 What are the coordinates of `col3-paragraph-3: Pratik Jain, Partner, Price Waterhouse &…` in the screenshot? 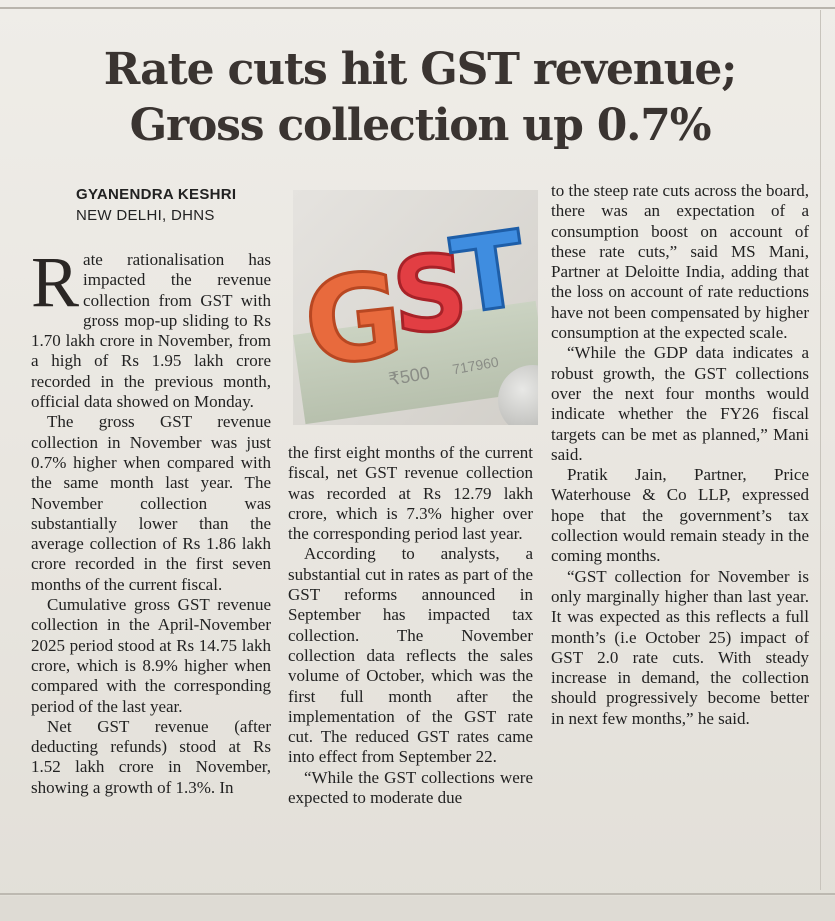 It's located at (680, 515).